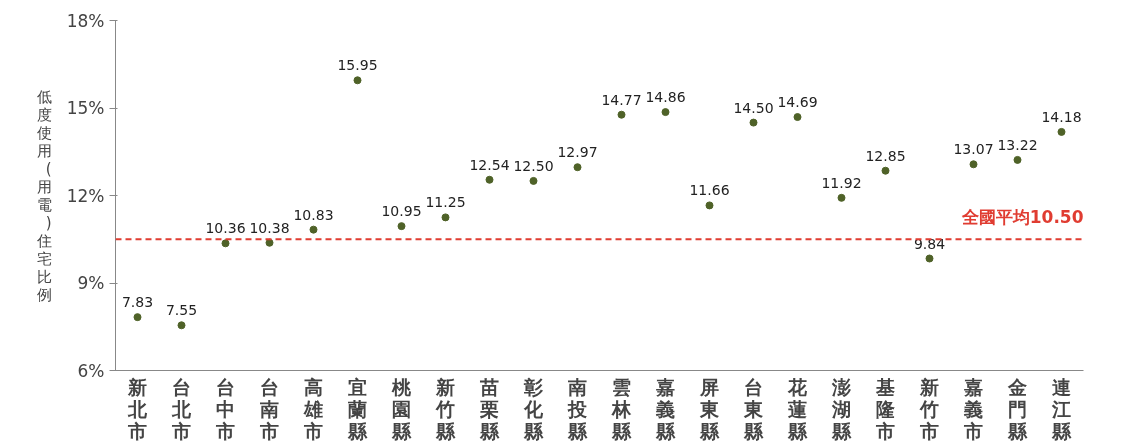 The image size is (1143, 444). Describe the element at coordinates (621, 408) in the screenshot. I see `x-tick-label: 雲林縣` at that location.